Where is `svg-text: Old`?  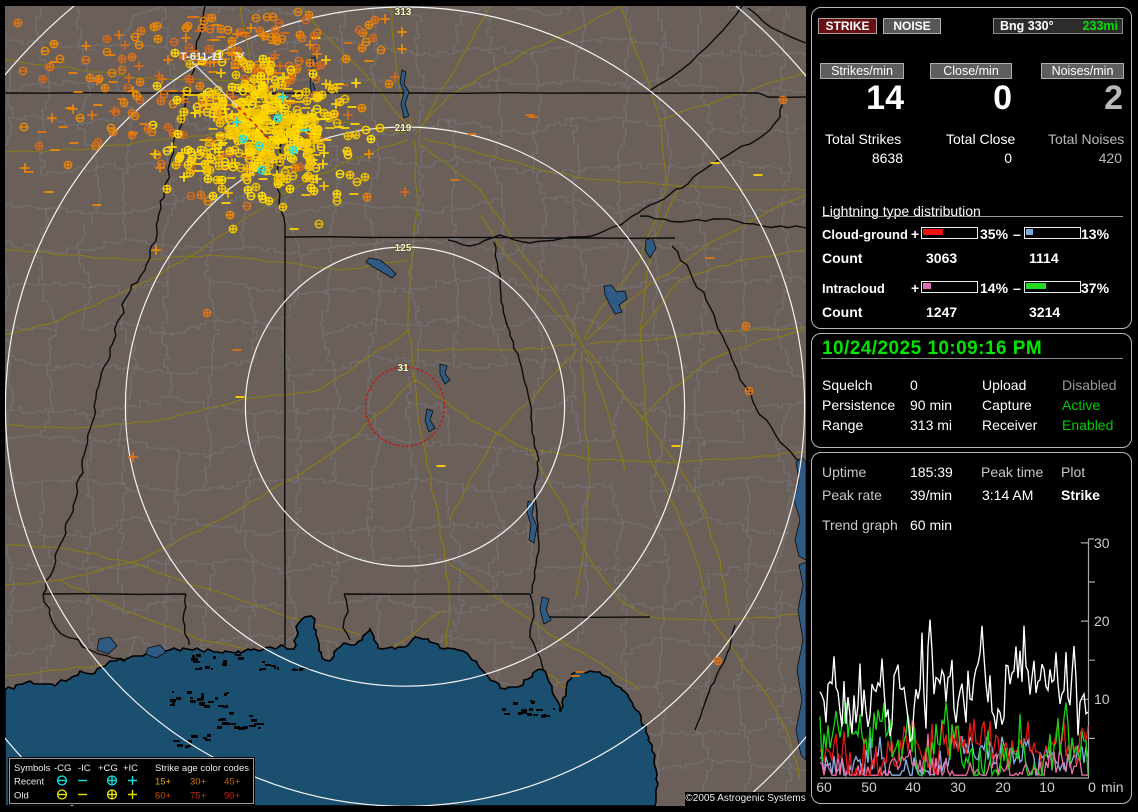 svg-text: Old is located at coordinates (21, 796).